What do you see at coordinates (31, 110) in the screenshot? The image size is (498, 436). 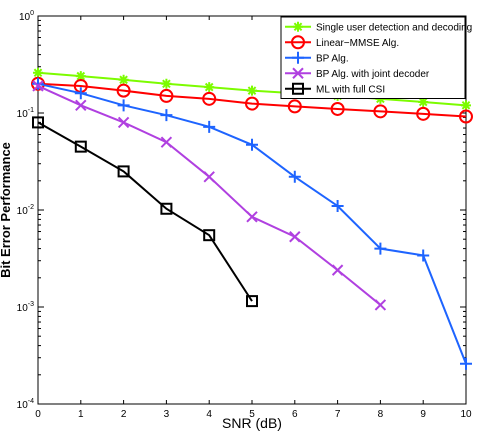 I see `y-tick-exponent: -1` at bounding box center [31, 110].